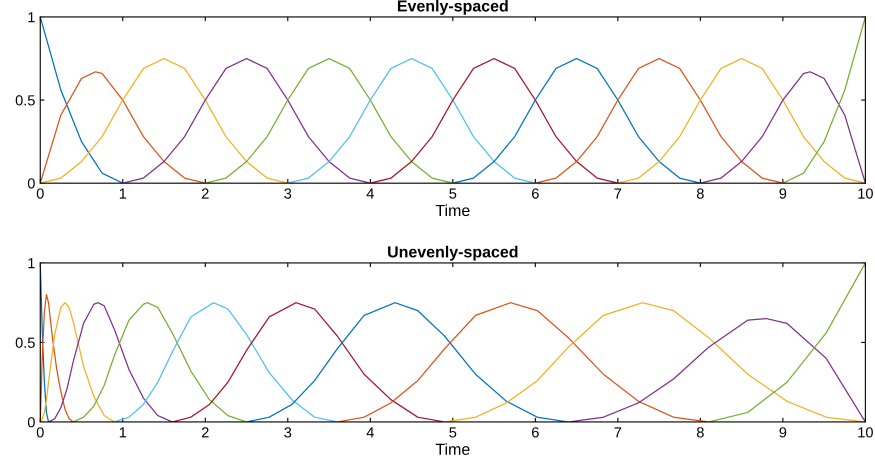 Image resolution: width=875 pixels, height=472 pixels. I want to click on chart-title: Evenly-spaced, so click(453, 7).